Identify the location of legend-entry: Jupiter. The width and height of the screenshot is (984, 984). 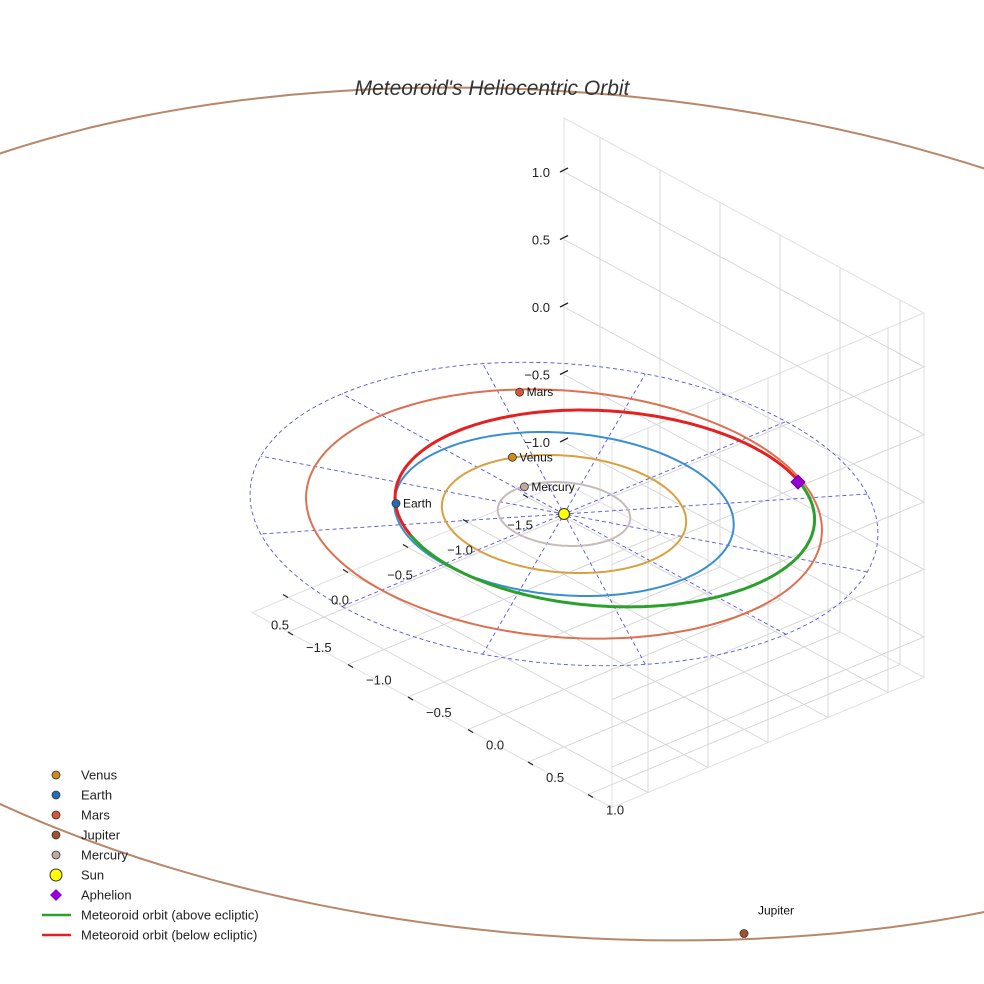
(86, 835).